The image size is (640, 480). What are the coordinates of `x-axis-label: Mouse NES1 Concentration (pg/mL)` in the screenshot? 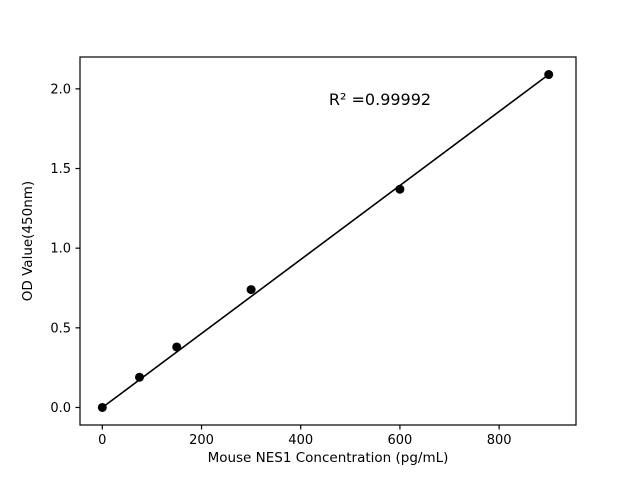 It's located at (328, 458).